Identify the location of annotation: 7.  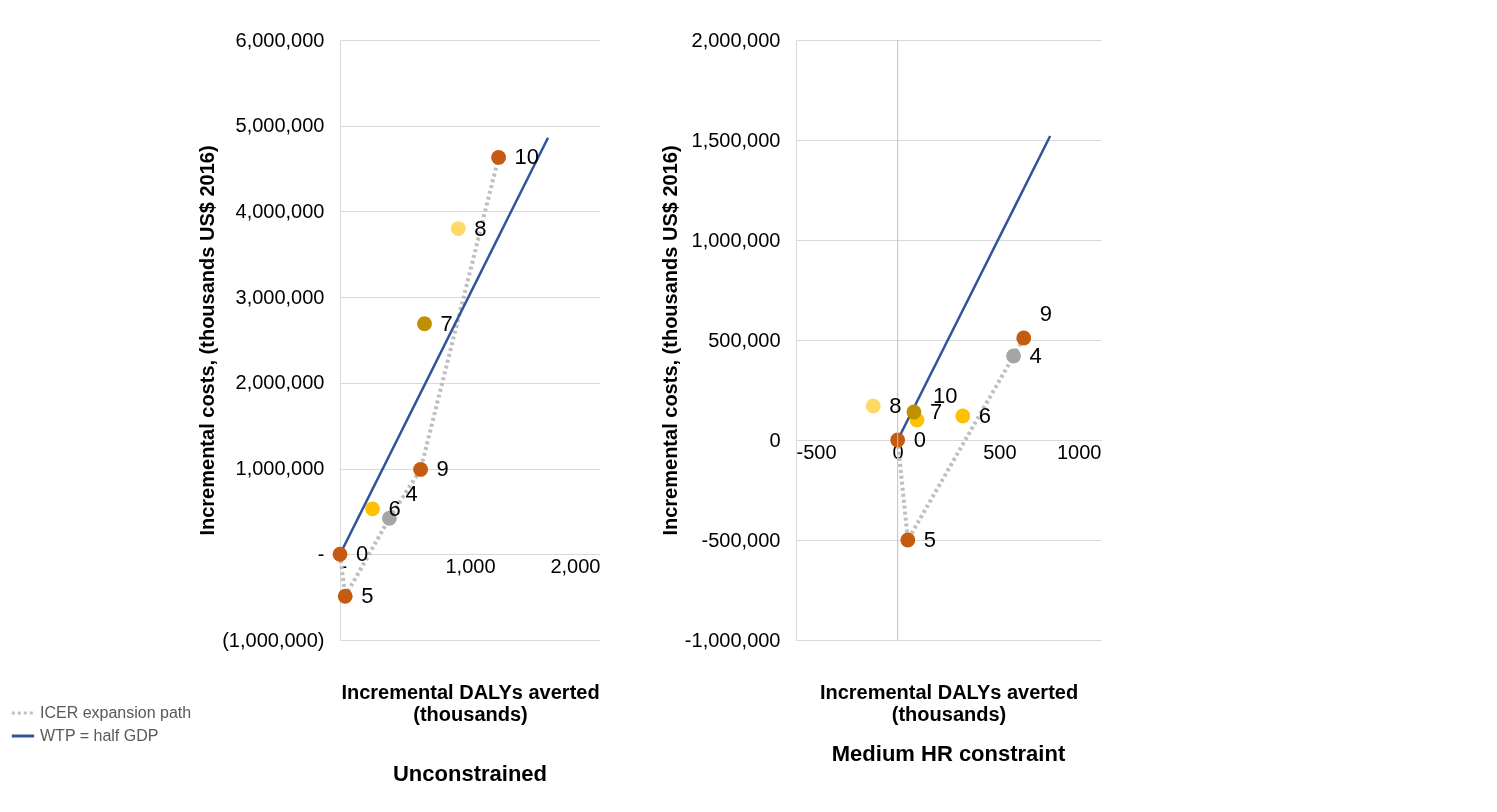
(446, 323).